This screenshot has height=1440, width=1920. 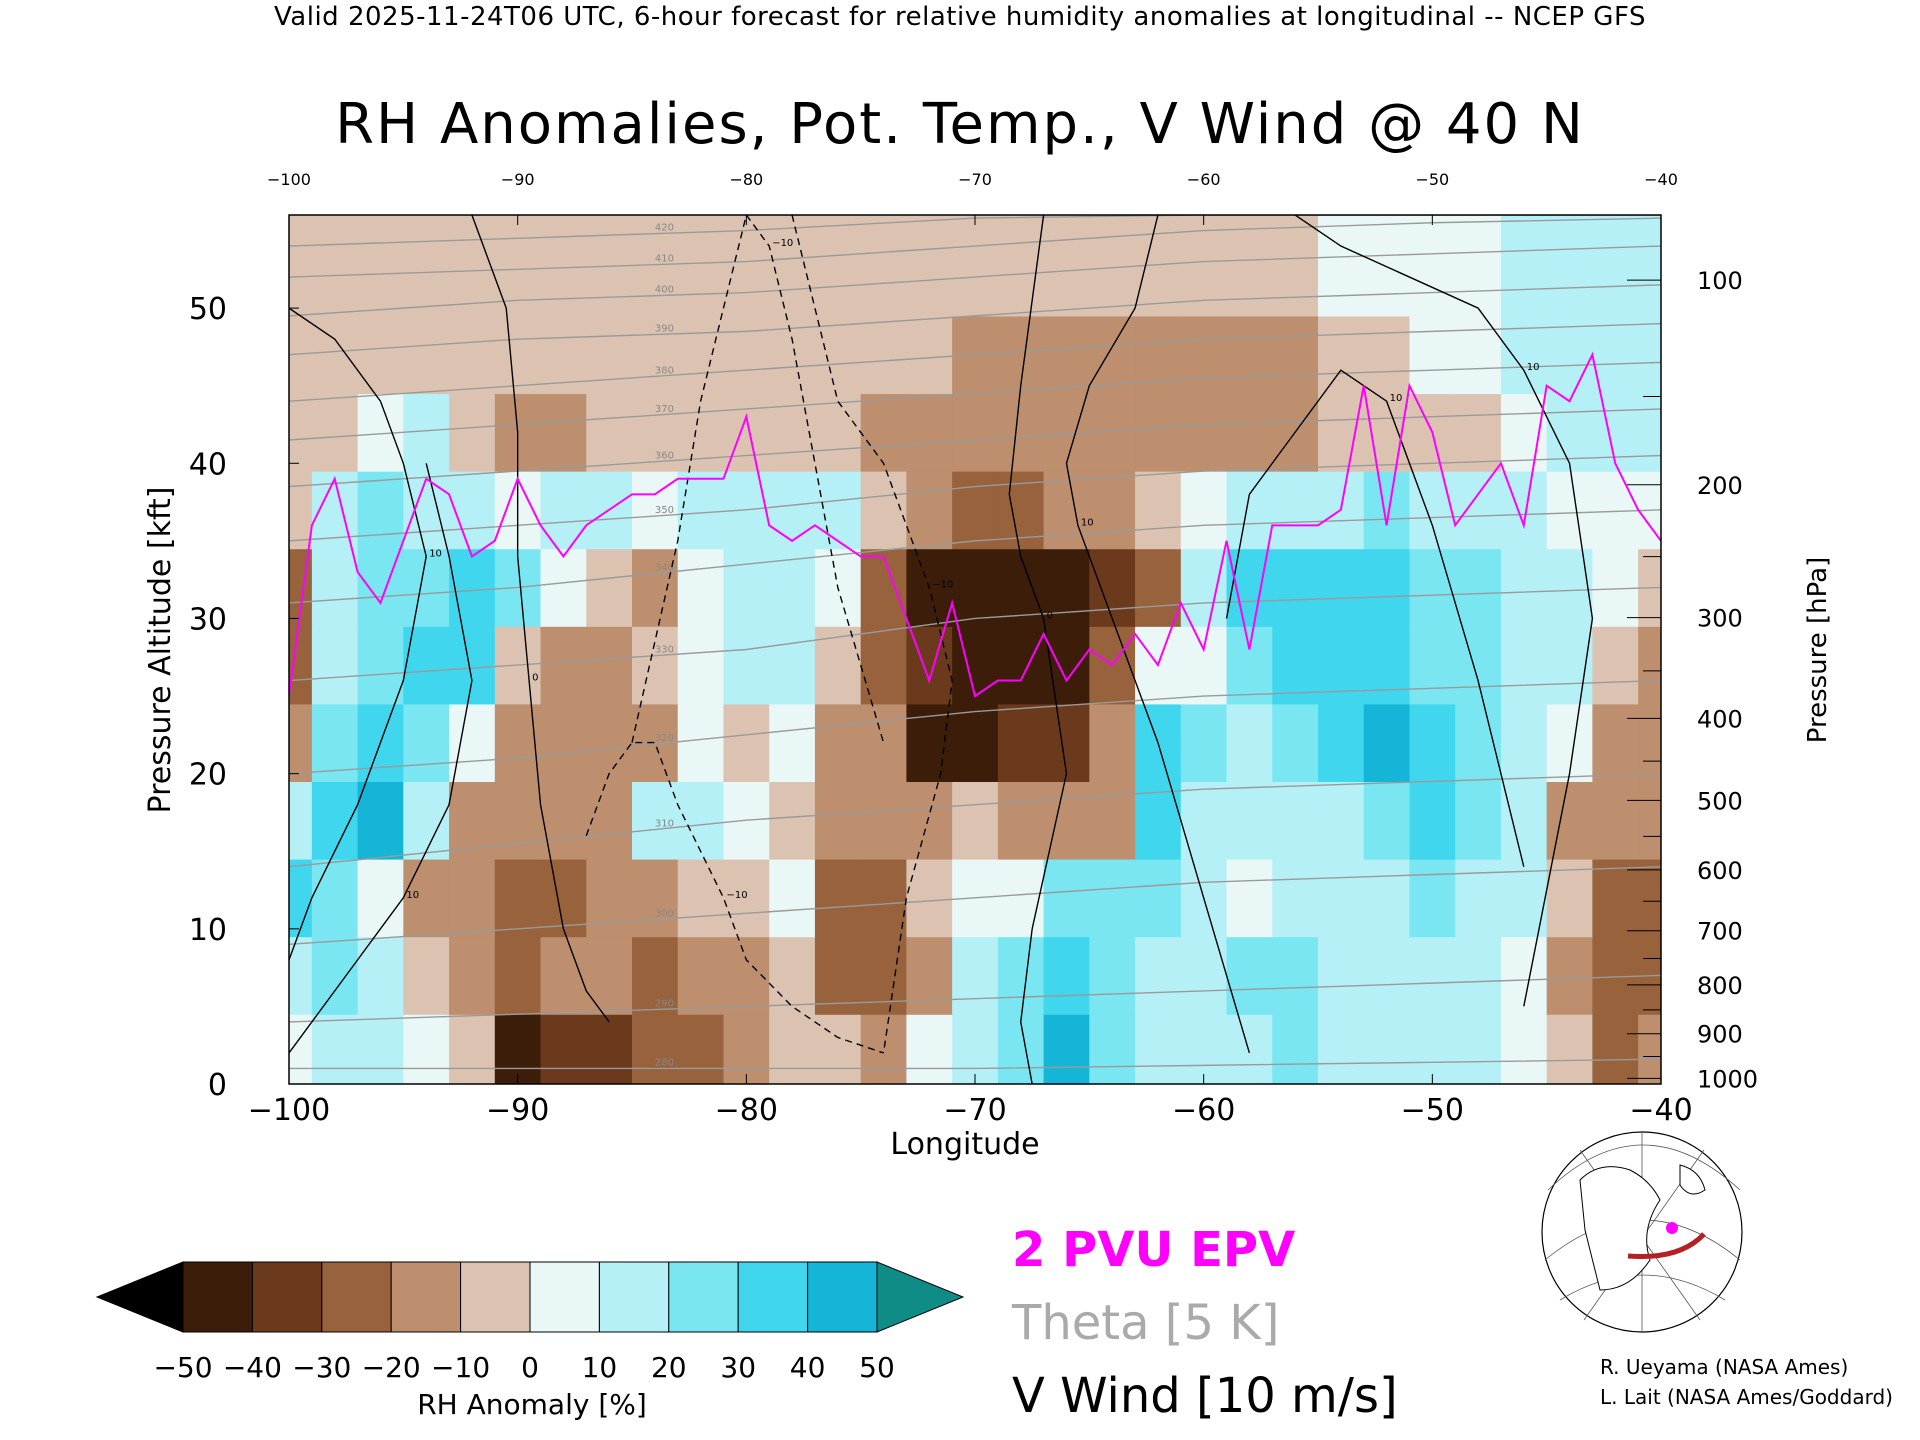 What do you see at coordinates (1146, 1323) in the screenshot?
I see `legend-theta: Theta [5 K]` at bounding box center [1146, 1323].